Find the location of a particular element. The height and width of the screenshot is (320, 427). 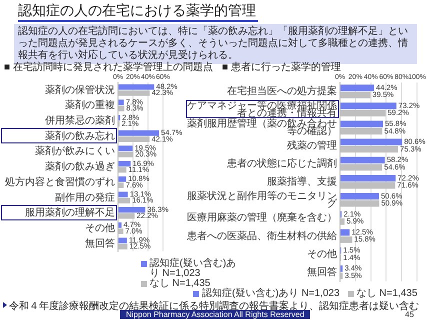

y-tick-label: 薬剤服用歴管理（薬の飲み合わせ等の確認） is located at coordinates (262, 128).